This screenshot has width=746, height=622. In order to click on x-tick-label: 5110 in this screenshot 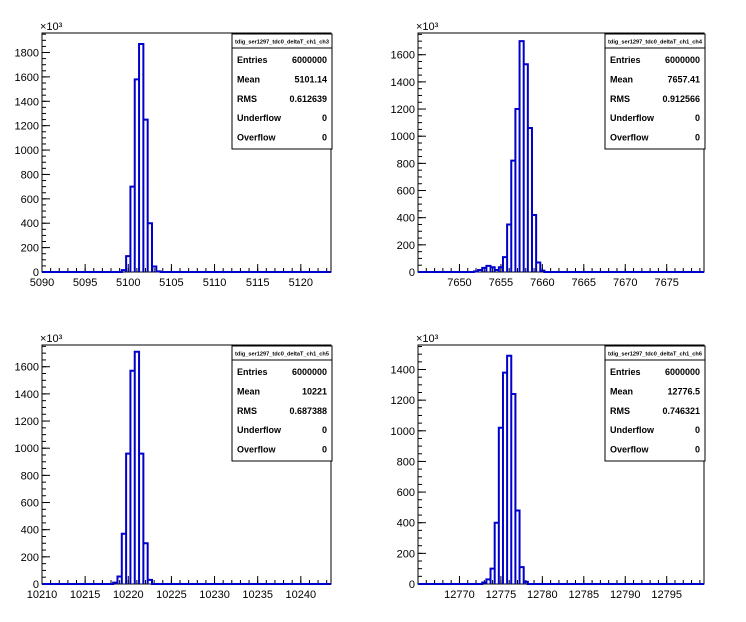, I will do `click(215, 283)`.